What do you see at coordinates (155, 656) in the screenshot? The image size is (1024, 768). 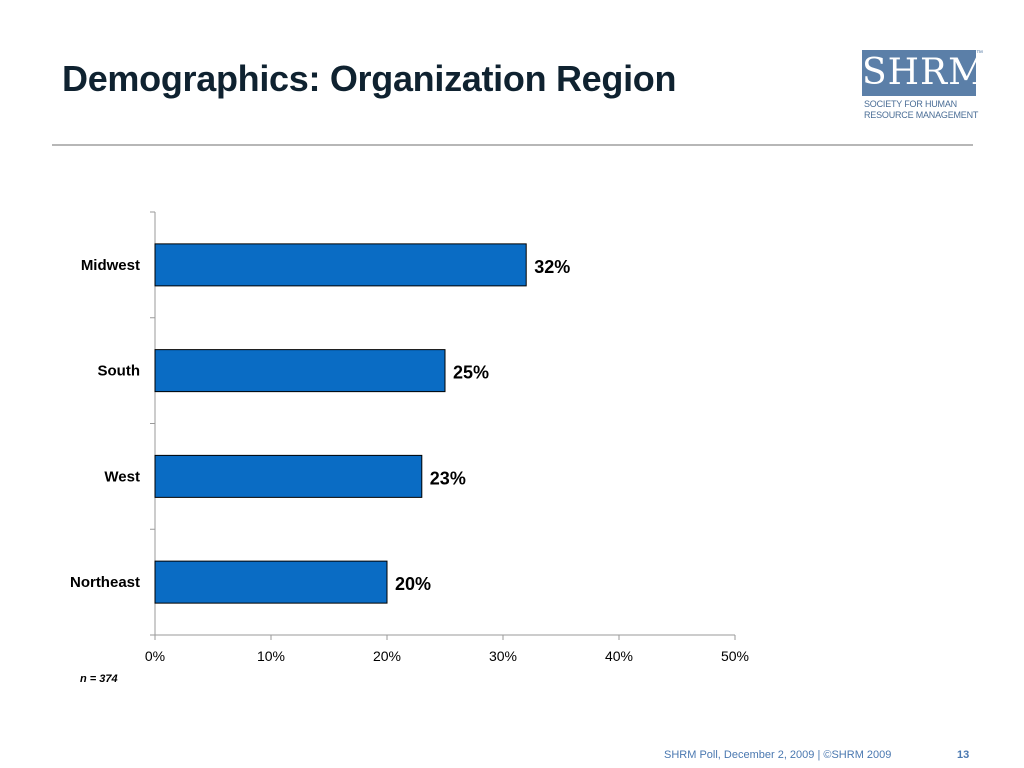 I see `x-tick-label: 0%` at bounding box center [155, 656].